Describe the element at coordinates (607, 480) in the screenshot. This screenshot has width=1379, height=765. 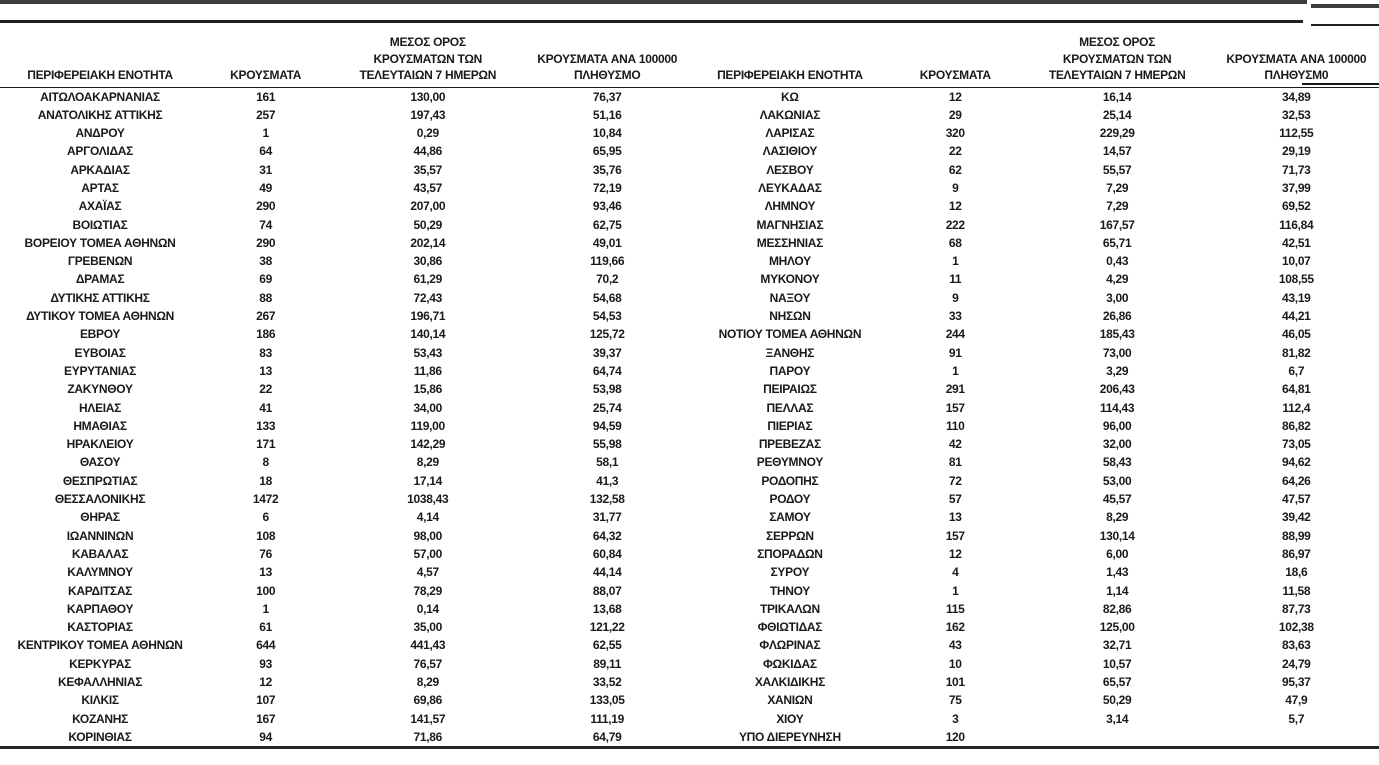
I see `per100k-cell: 41,3` at that location.